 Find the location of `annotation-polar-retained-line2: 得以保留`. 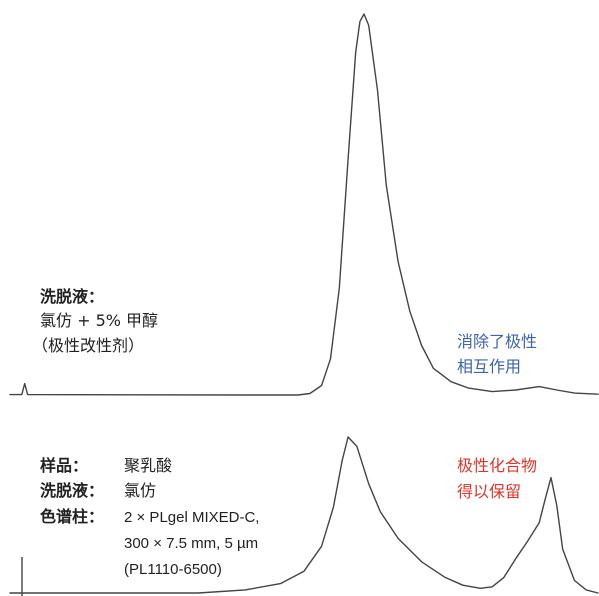

annotation-polar-retained-line2: 得以保留 is located at coordinates (489, 491).